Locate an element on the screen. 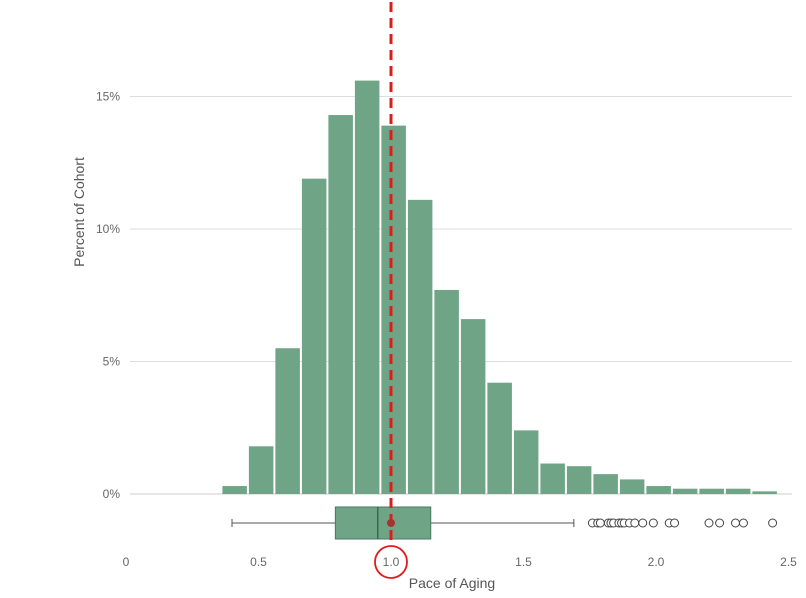 The width and height of the screenshot is (806, 598). x-tick-label: 0 is located at coordinates (126, 562).